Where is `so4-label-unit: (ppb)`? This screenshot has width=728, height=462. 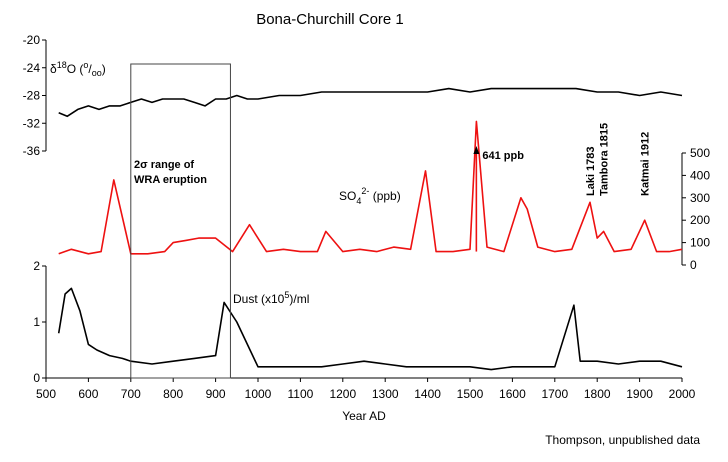 so4-label-unit: (ppb) is located at coordinates (384, 196).